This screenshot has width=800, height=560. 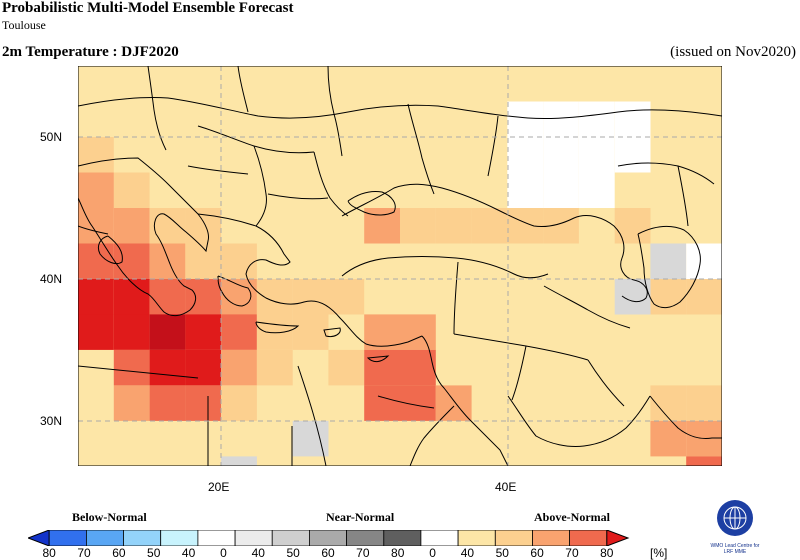 What do you see at coordinates (109, 517) in the screenshot?
I see `legend-below-normal: Below-Normal` at bounding box center [109, 517].